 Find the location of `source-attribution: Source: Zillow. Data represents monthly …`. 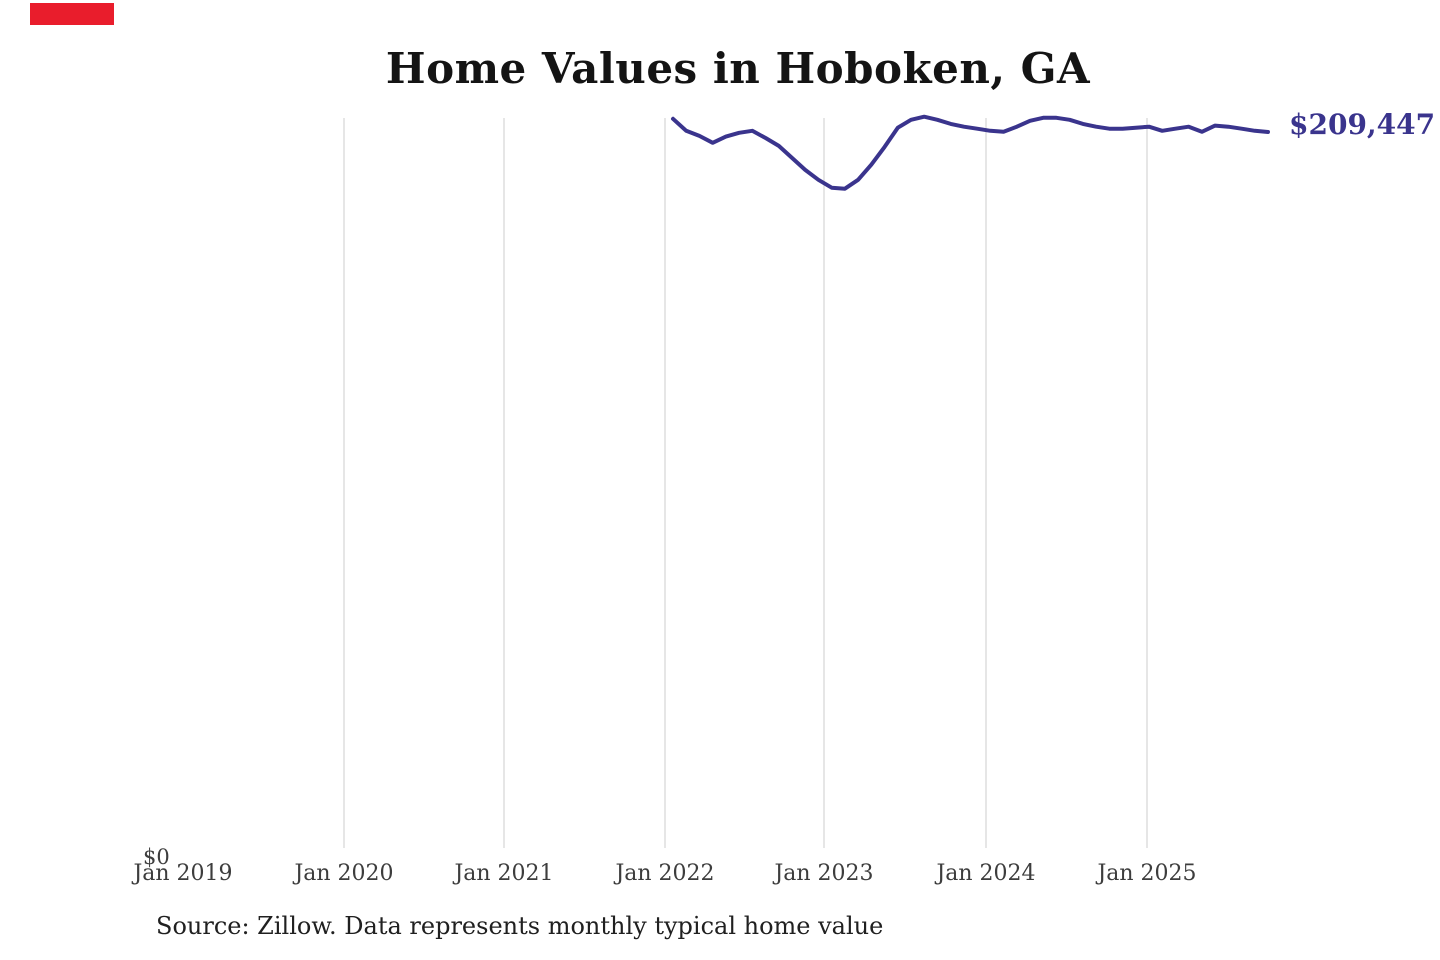

source-attribution: Source: Zillow. Data represents monthly … is located at coordinates (520, 926).